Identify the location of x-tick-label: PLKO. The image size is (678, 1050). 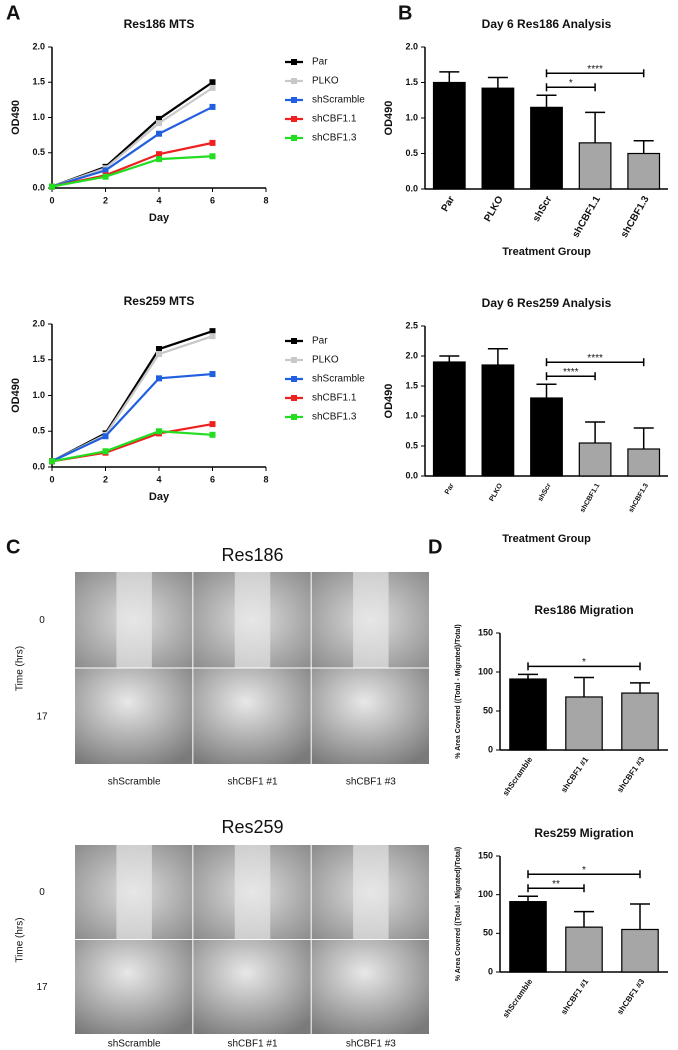
(496, 492).